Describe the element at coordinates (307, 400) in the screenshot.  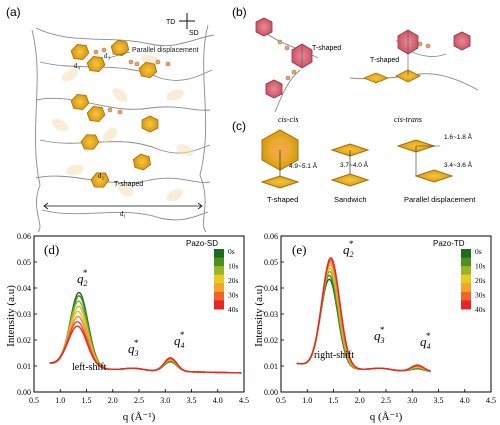
I see `e-xtick-label: 1.0` at that location.